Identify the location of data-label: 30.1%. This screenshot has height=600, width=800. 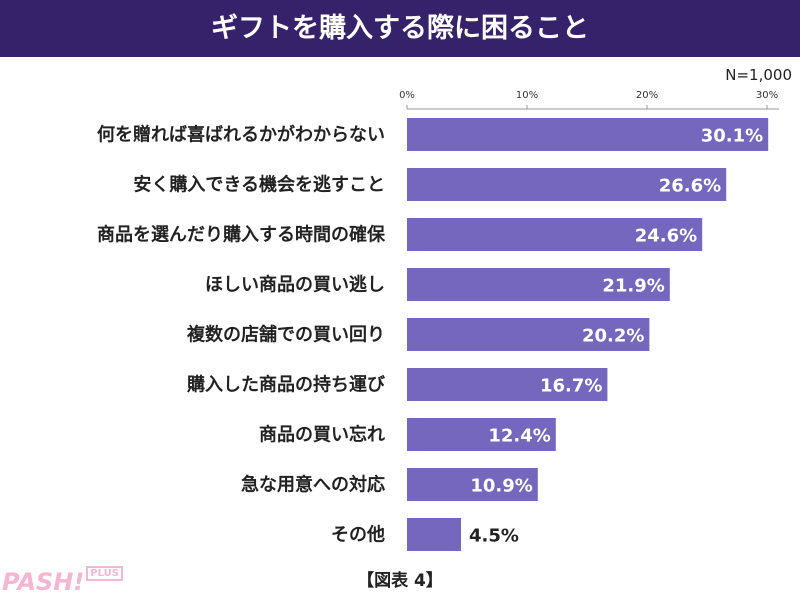
(732, 136).